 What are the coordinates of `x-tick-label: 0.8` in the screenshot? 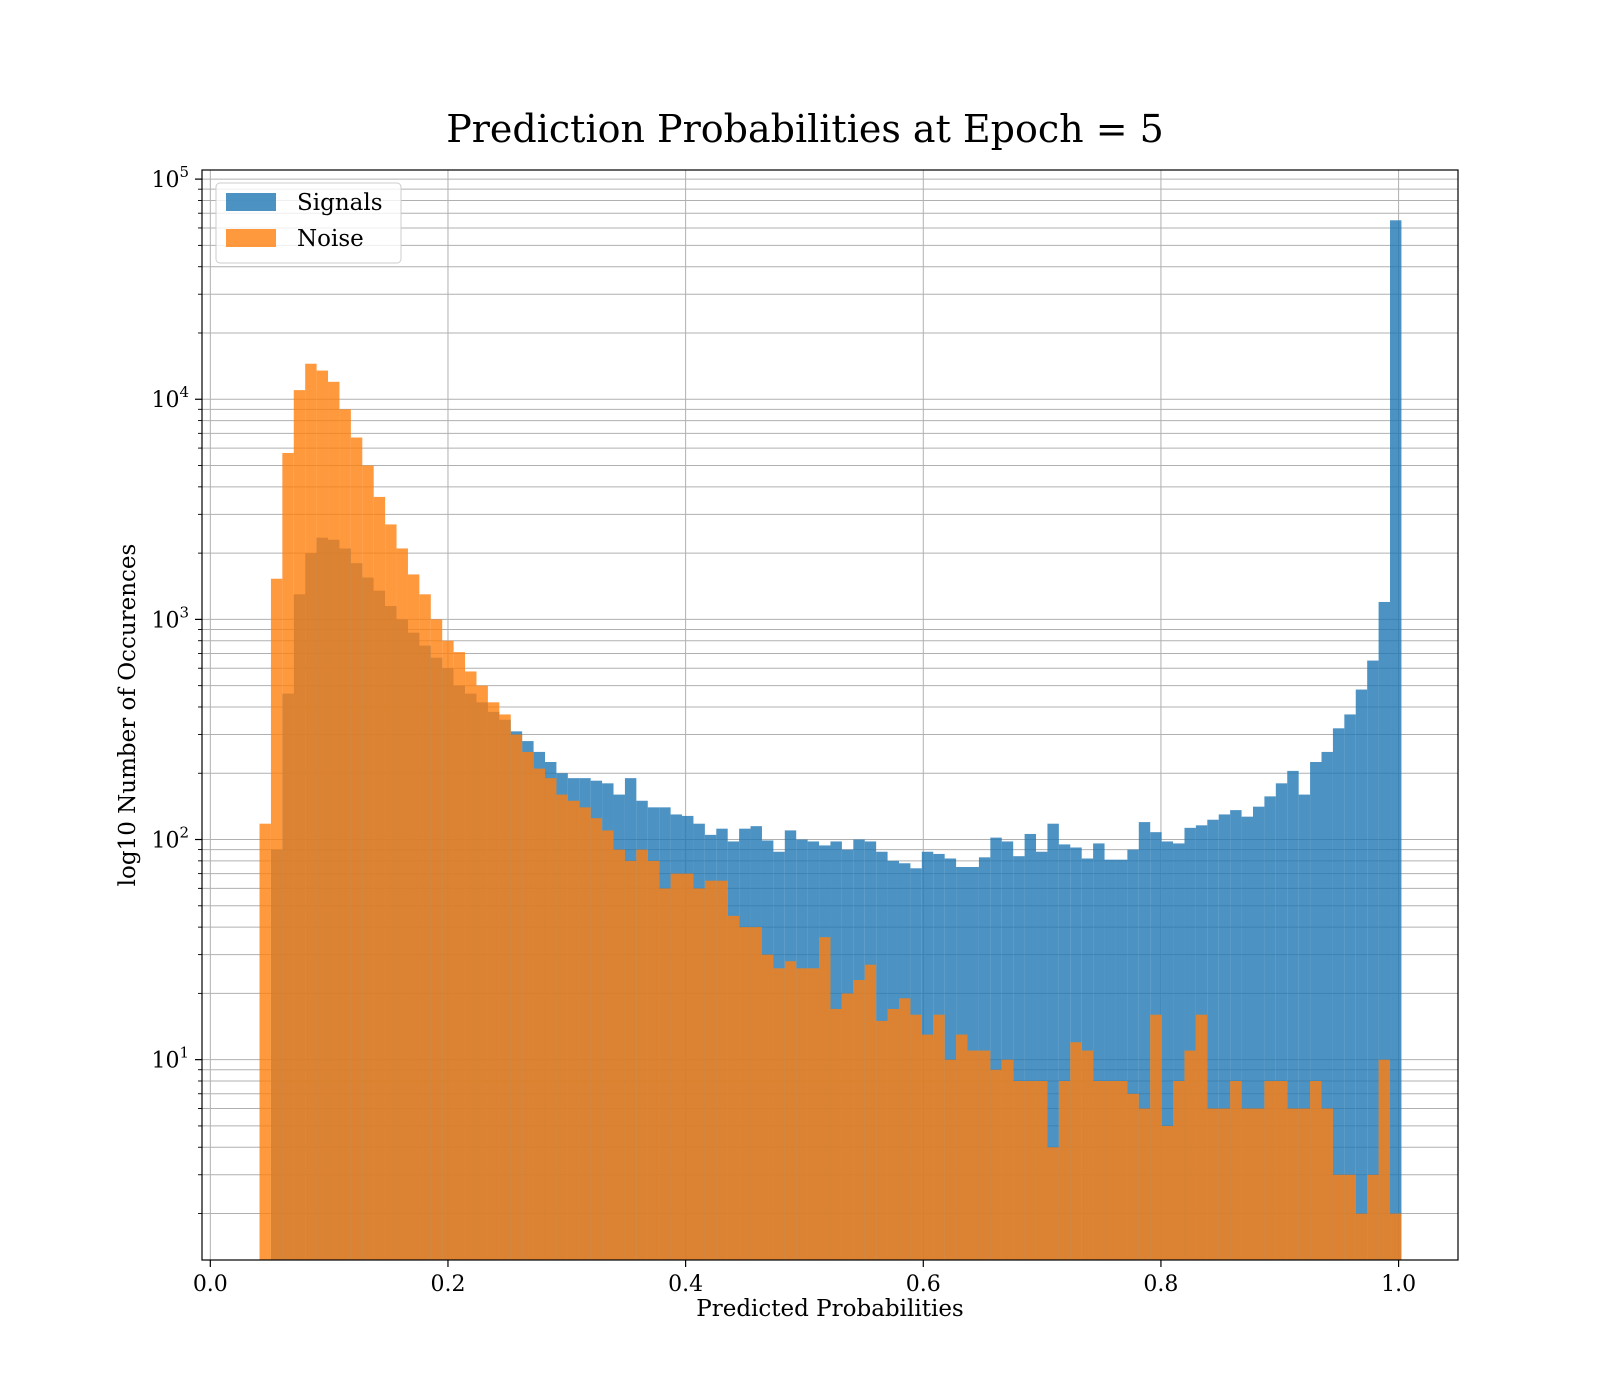 It's located at (1160, 1284).